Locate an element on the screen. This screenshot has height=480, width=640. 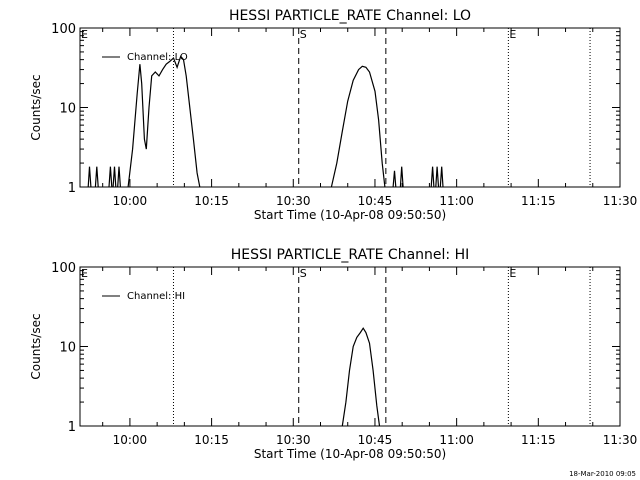
plot-timestamp: 18-Mar-2010 09:05 is located at coordinates (602, 474).